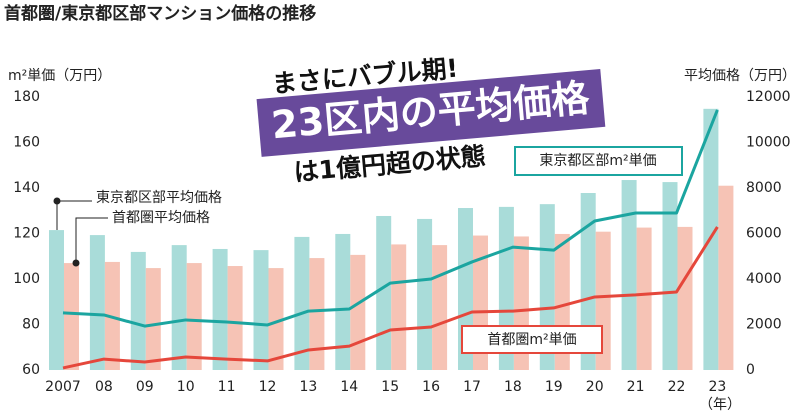 The height and width of the screenshot is (415, 800). What do you see at coordinates (768, 143) in the screenshot?
I see `y2-tick-label: 10000` at bounding box center [768, 143].